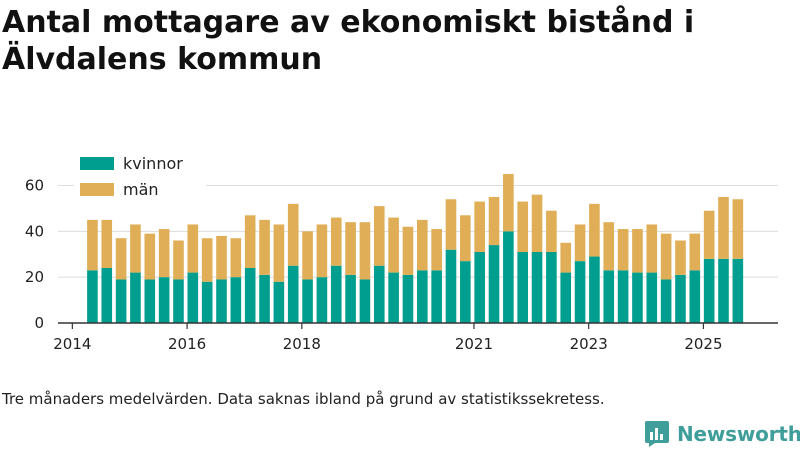  What do you see at coordinates (187, 342) in the screenshot?
I see `x-tick-label: 2016` at bounding box center [187, 342].